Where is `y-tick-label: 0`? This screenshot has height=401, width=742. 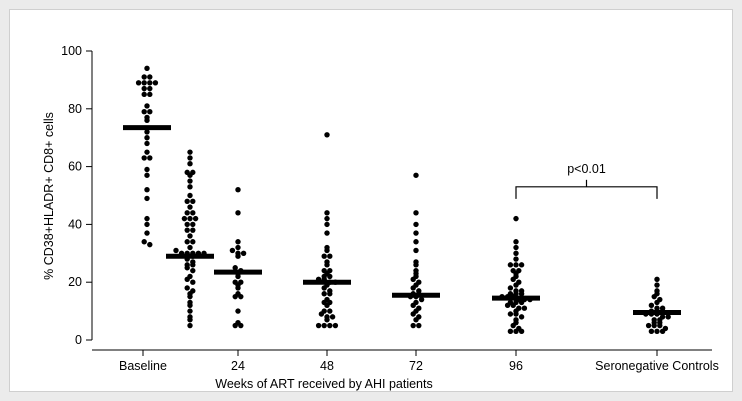 y-tick-label: 0 is located at coordinates (78, 340).